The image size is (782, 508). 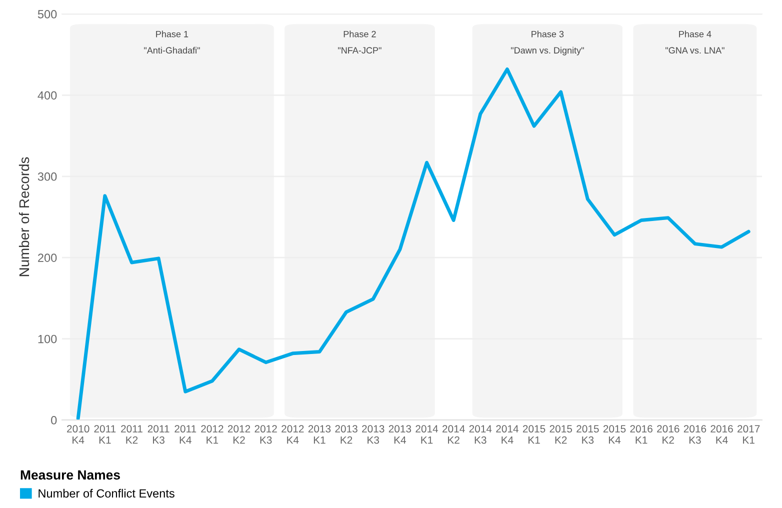 I want to click on x-tick-label: 2011 K4, so click(x=185, y=434).